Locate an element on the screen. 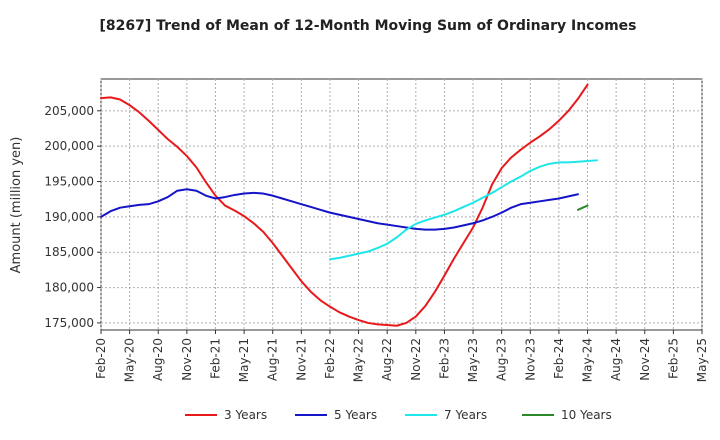  x-tick-label: Aug-21 is located at coordinates (273, 359).